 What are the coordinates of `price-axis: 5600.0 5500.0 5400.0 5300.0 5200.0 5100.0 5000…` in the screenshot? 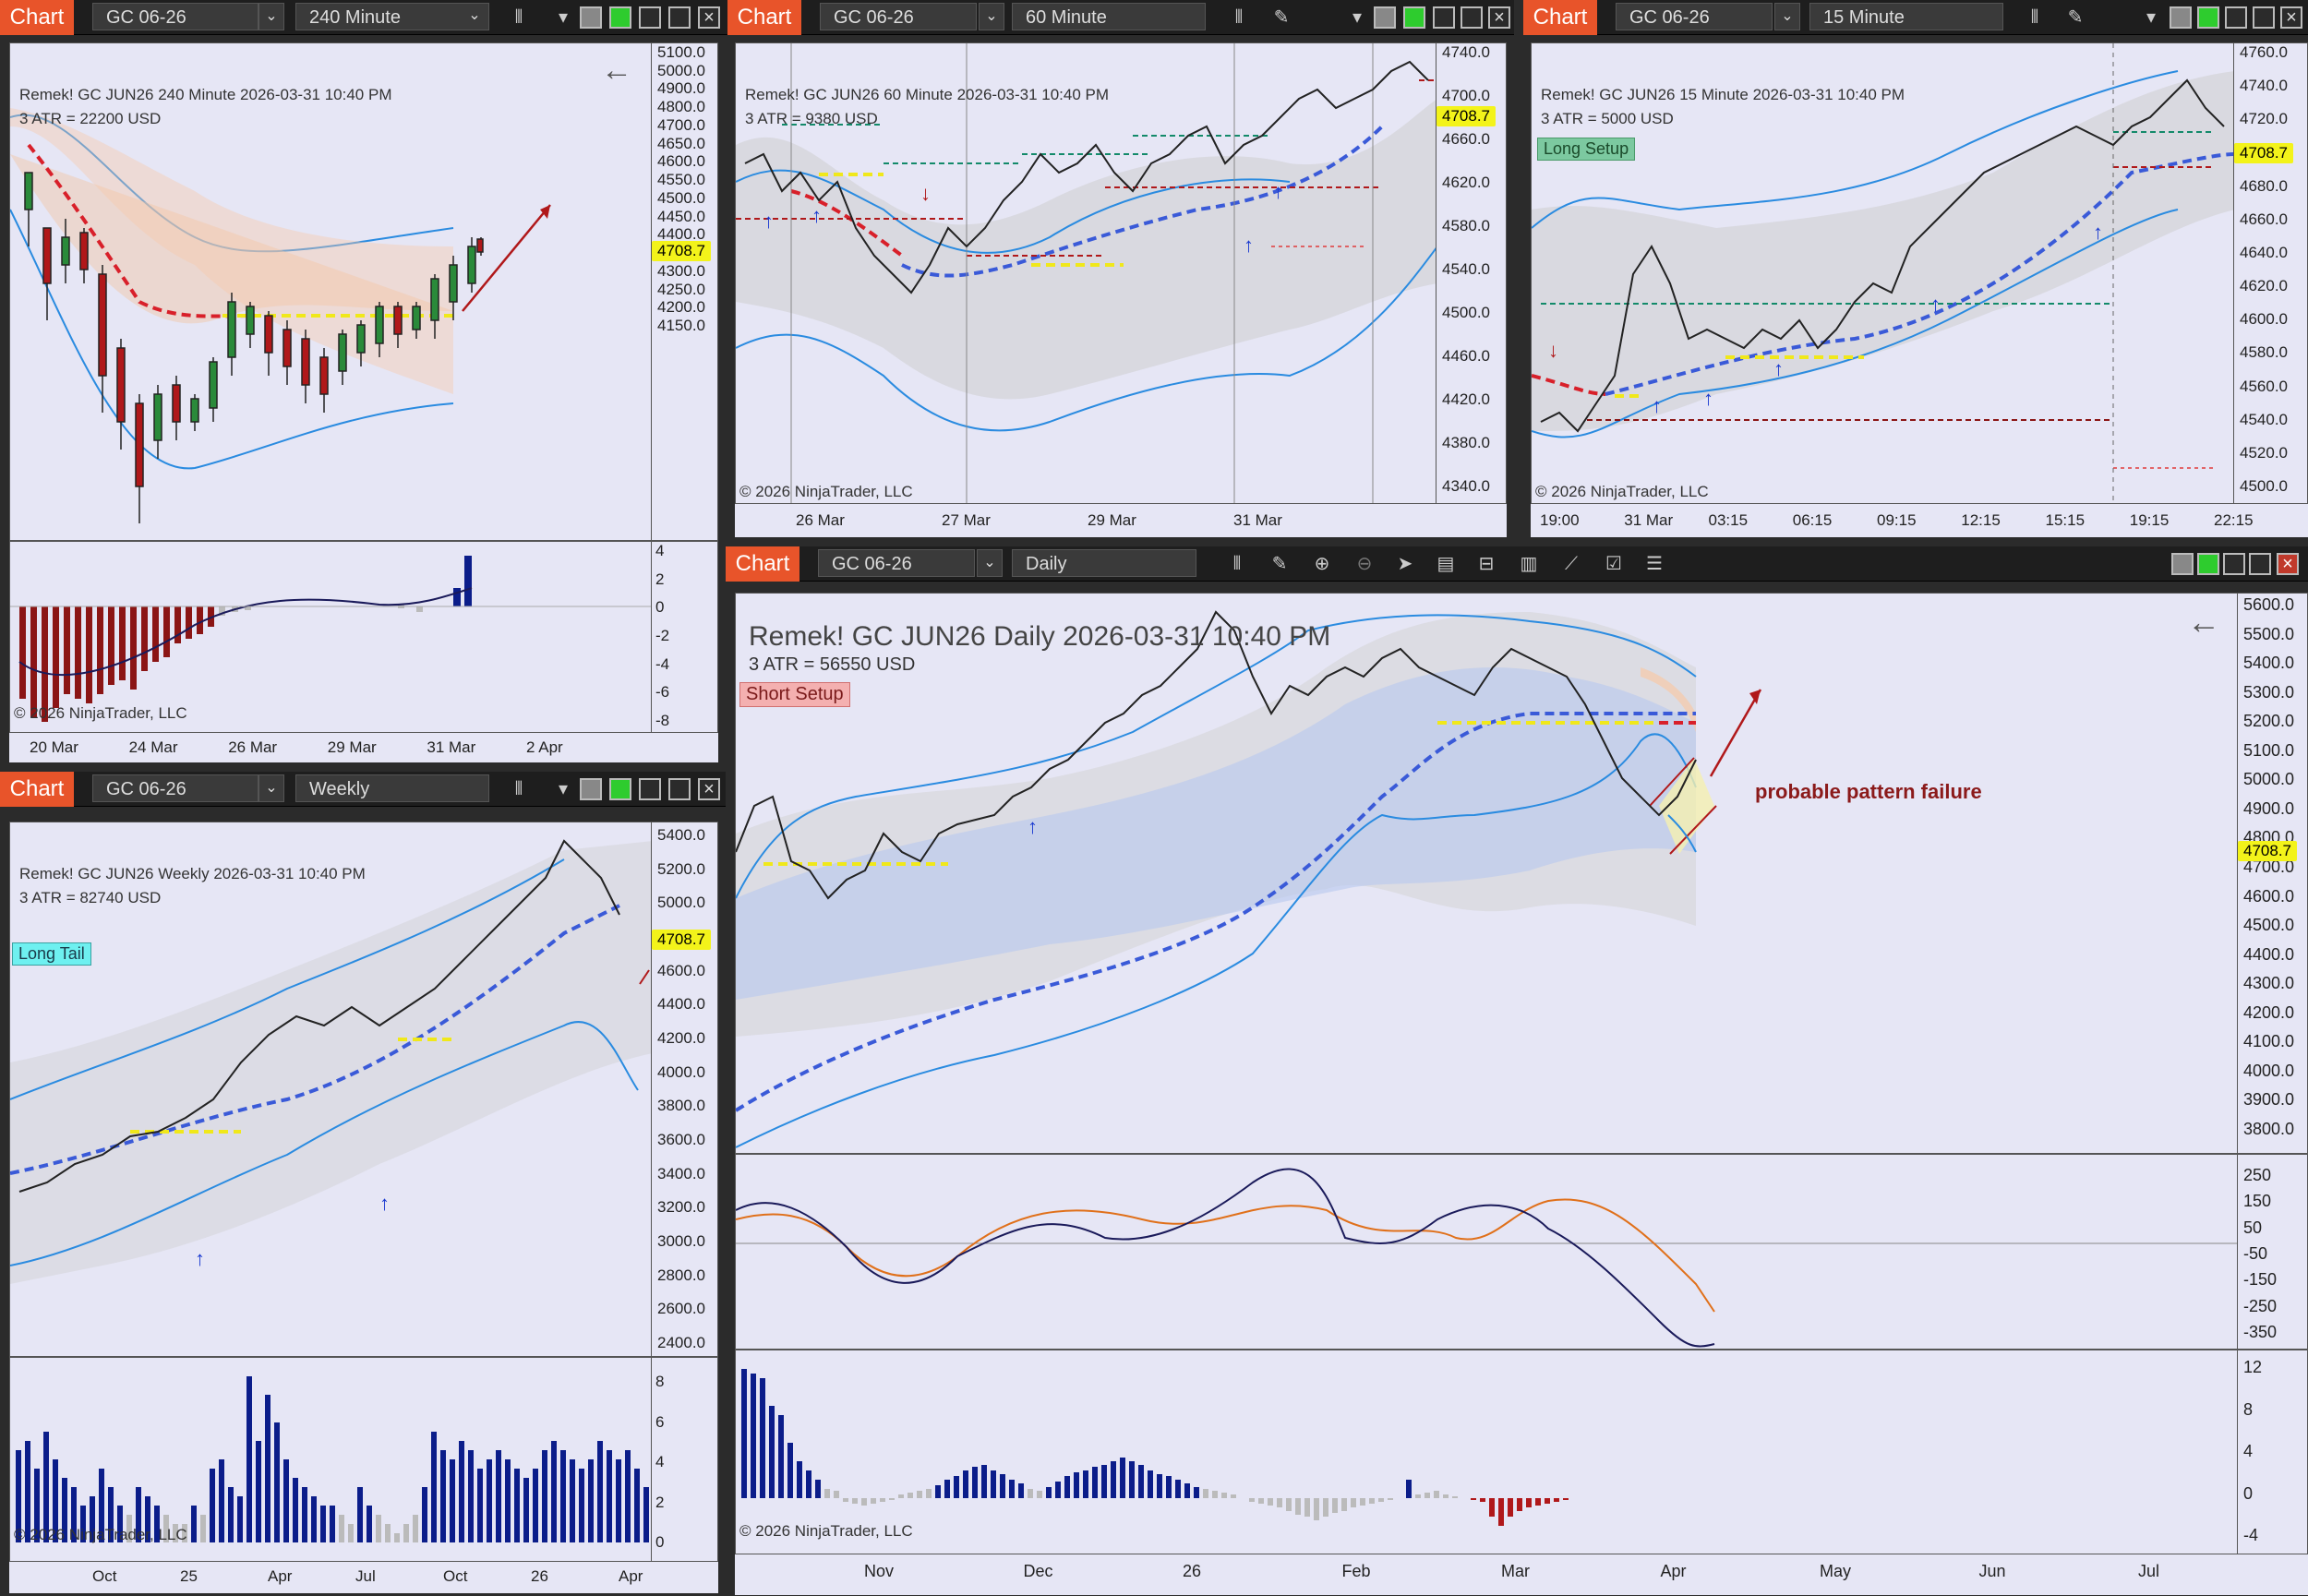 It's located at (2273, 873).